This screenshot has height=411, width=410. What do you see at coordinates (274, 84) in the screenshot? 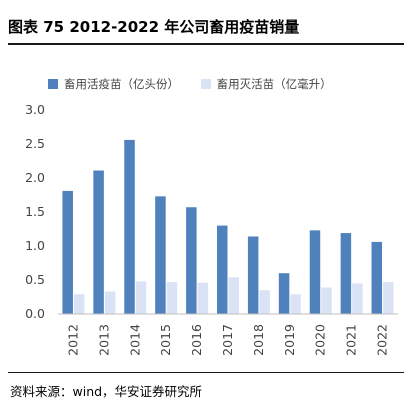
I see `legend-label-series-2: 畜用灭活苗（亿毫升）` at bounding box center [274, 84].